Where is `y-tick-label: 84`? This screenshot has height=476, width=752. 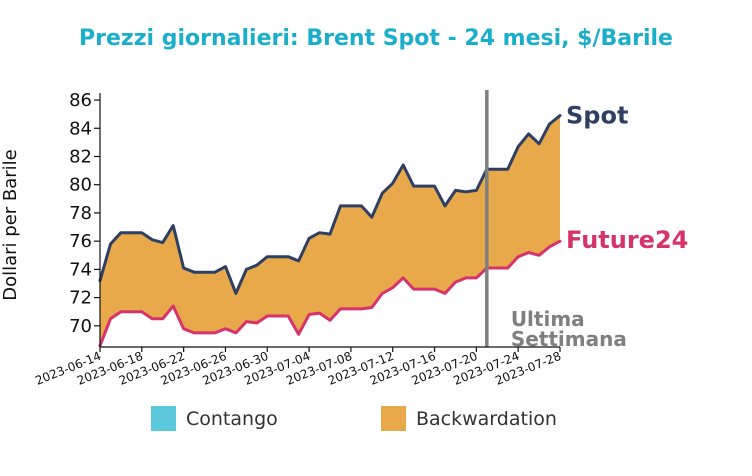 y-tick-label: 84 is located at coordinates (80, 128).